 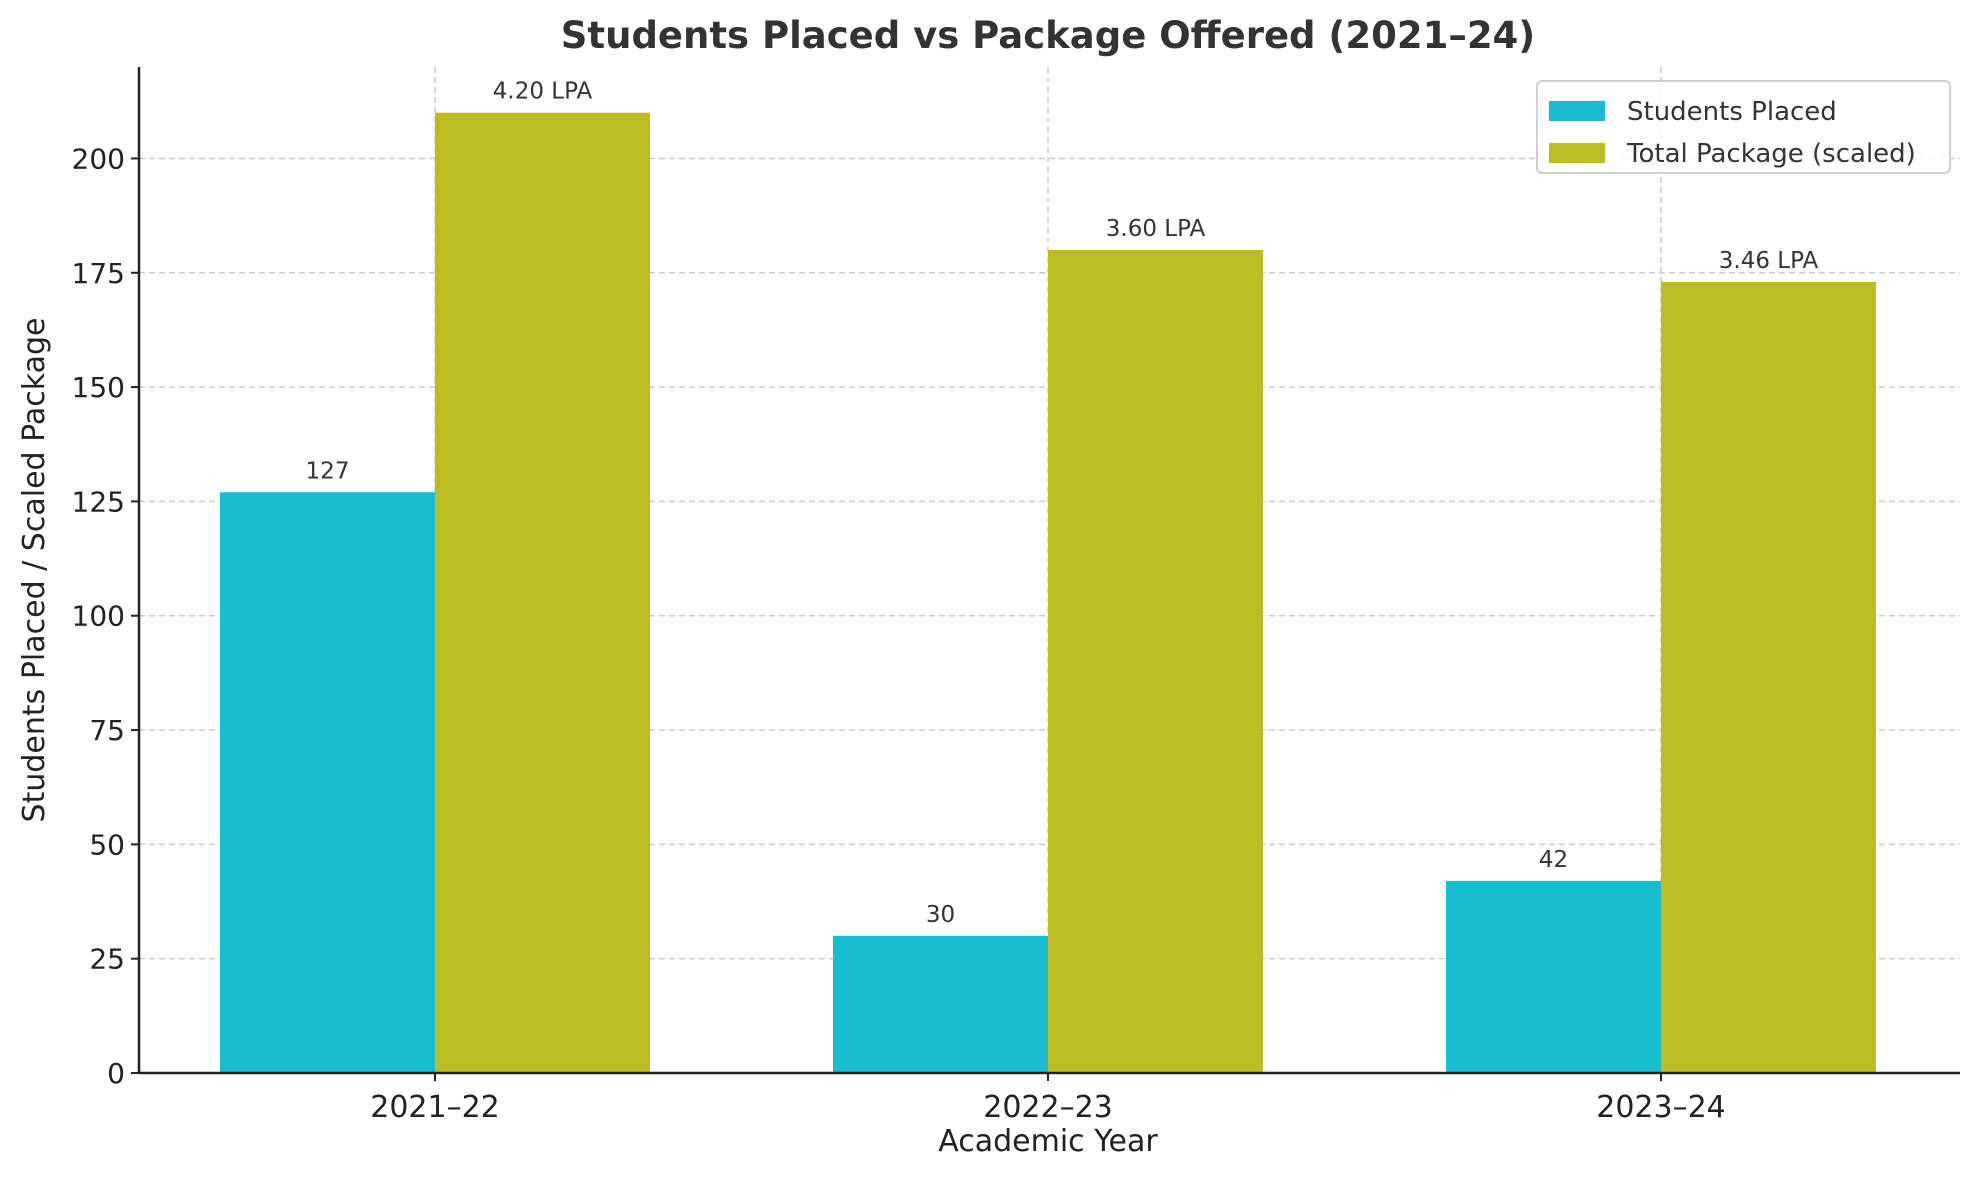 What do you see at coordinates (116, 1073) in the screenshot?
I see `y-tick-label: 0` at bounding box center [116, 1073].